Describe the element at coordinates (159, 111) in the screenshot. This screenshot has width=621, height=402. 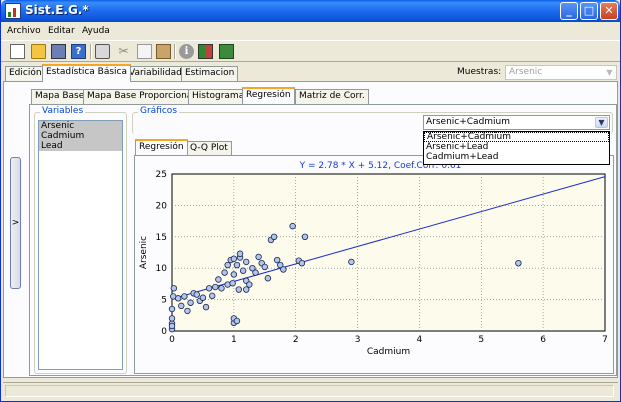
I see `graficos-legend: Gráficos` at that location.